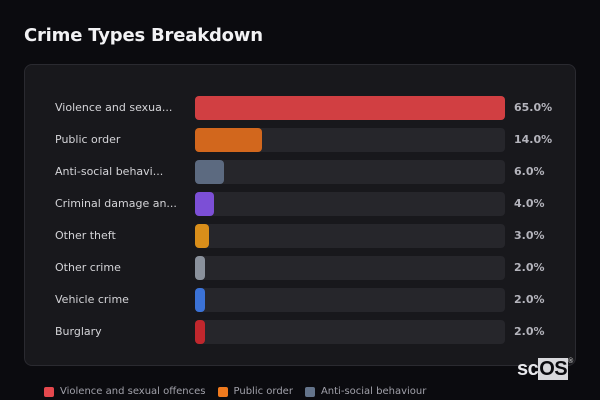 The width and height of the screenshot is (600, 400). What do you see at coordinates (78, 331) in the screenshot?
I see `bar-label: Burglary` at bounding box center [78, 331].